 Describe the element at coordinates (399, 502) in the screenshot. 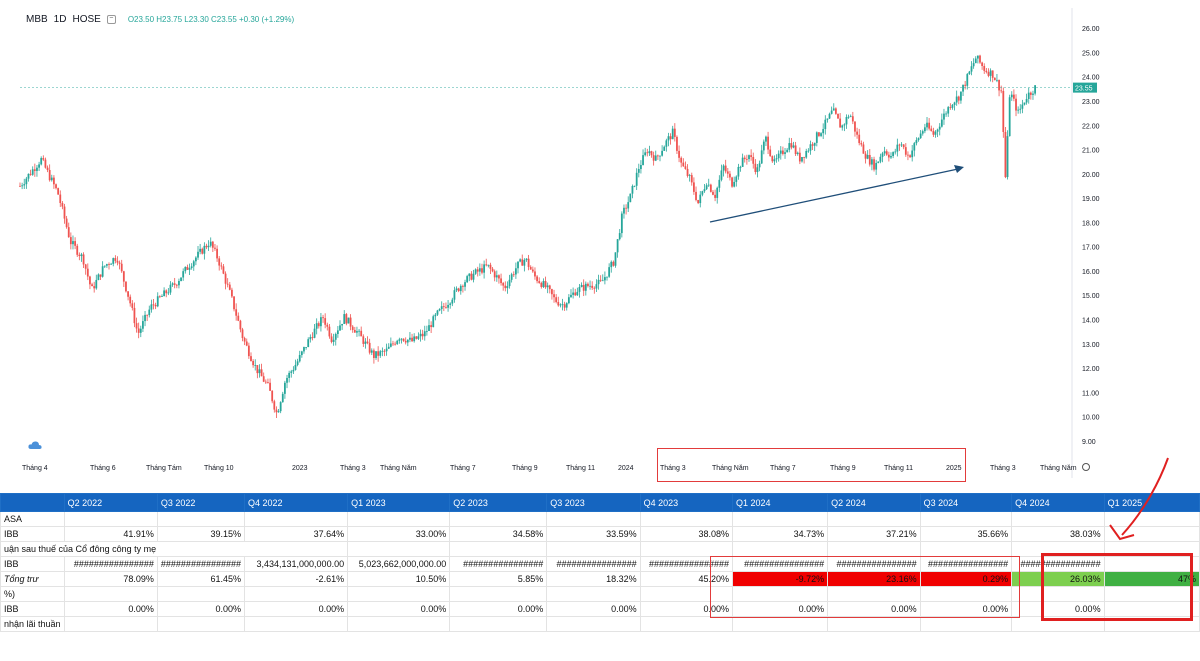

I see `column-header: Q1 2023` at that location.